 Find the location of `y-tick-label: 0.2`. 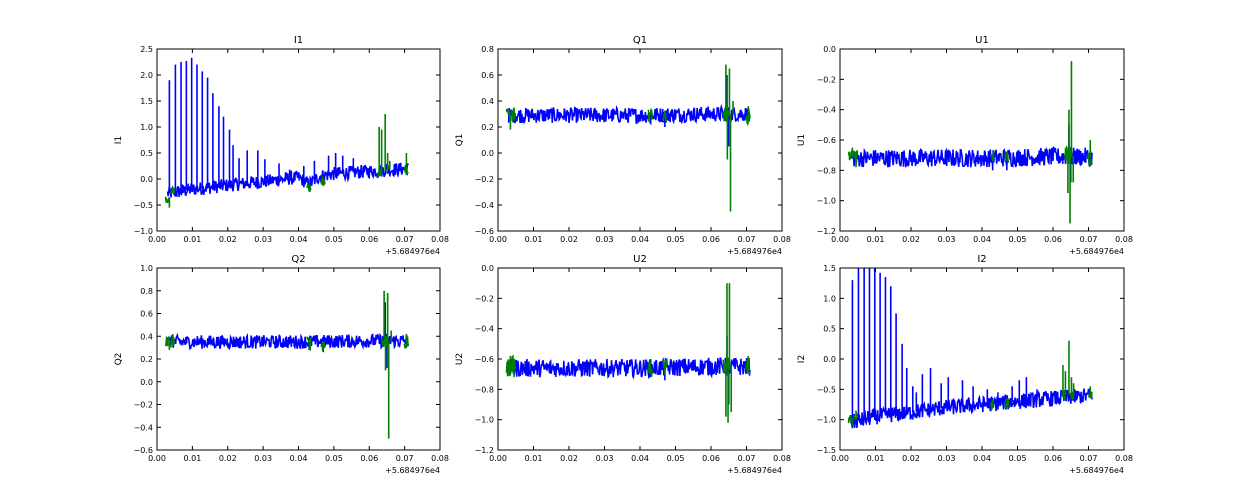

y-tick-label: 0.2 is located at coordinates (487, 127).